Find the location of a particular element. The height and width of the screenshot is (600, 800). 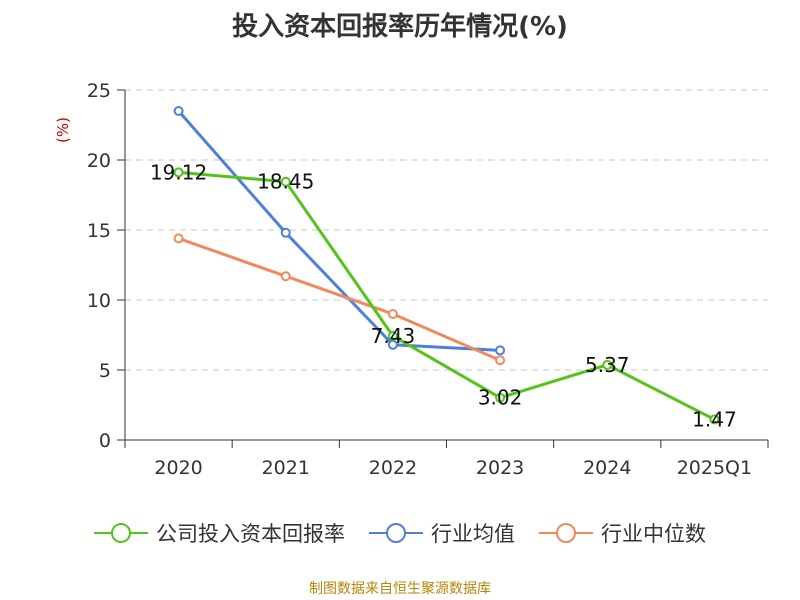

chart-title: 投入资本回报率历年情况(%) is located at coordinates (400, 27).